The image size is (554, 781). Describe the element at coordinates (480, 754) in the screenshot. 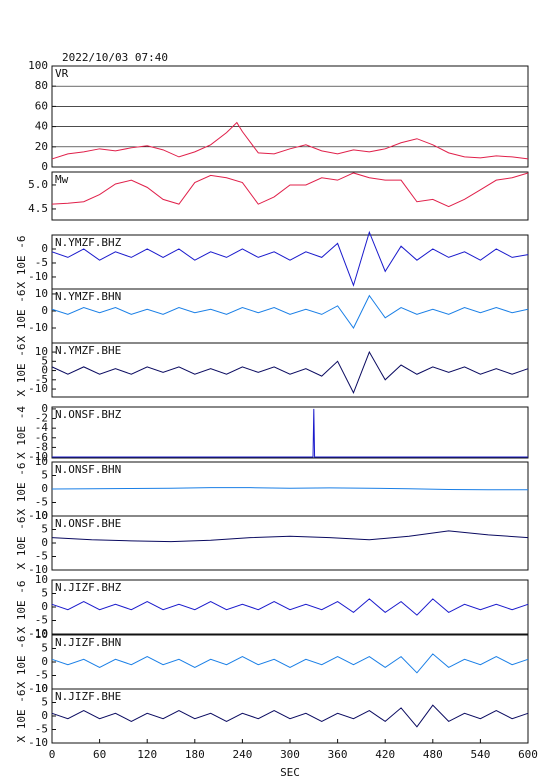

I see `x-tick-label: 540` at that location.